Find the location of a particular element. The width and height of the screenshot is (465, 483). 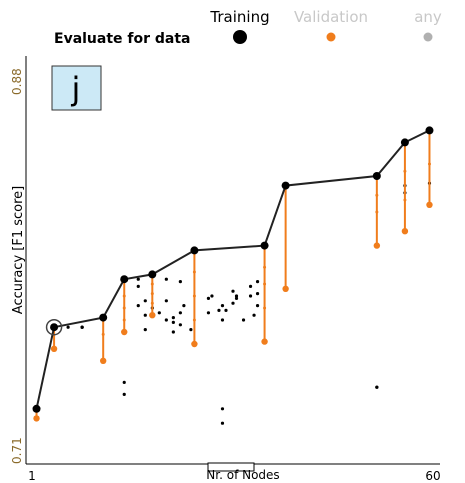

legend-training-marker is located at coordinates (240, 37).